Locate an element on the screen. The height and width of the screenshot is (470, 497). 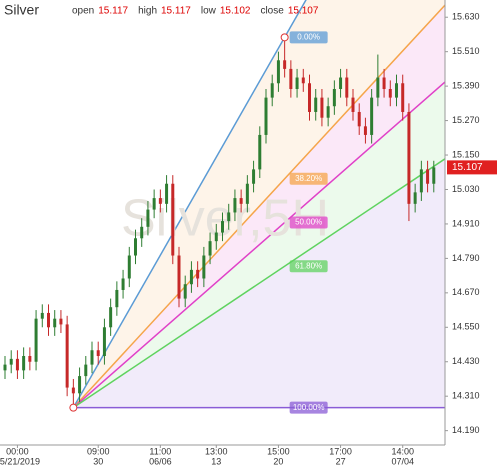
anchor-low is located at coordinates (73, 407).